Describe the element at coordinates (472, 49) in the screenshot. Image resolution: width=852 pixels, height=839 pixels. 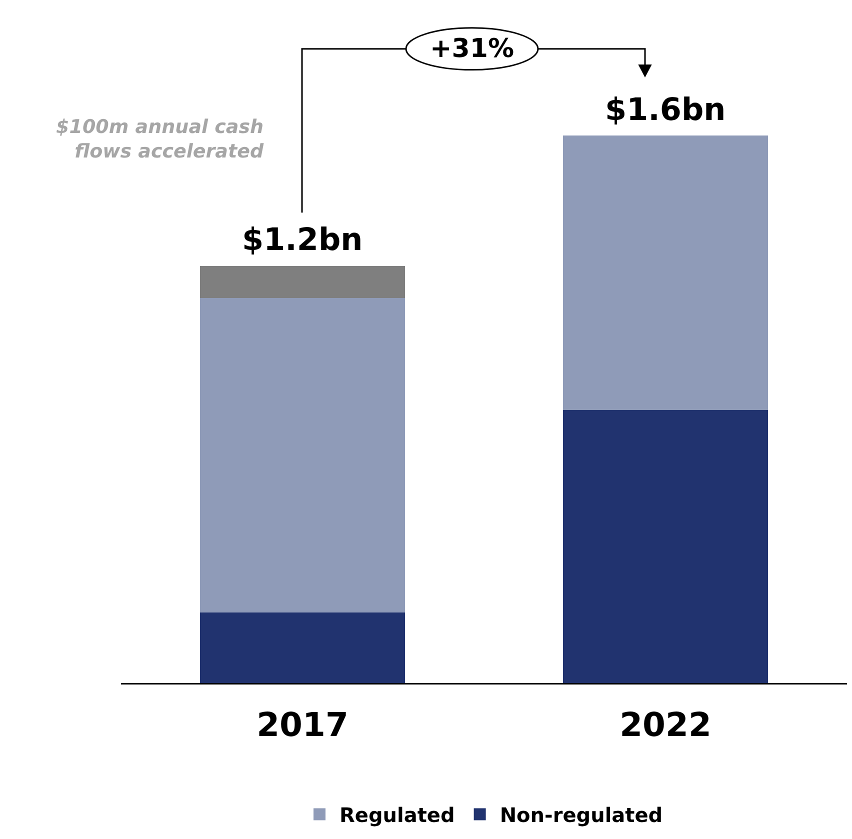
I see `text: +31%` at that location.